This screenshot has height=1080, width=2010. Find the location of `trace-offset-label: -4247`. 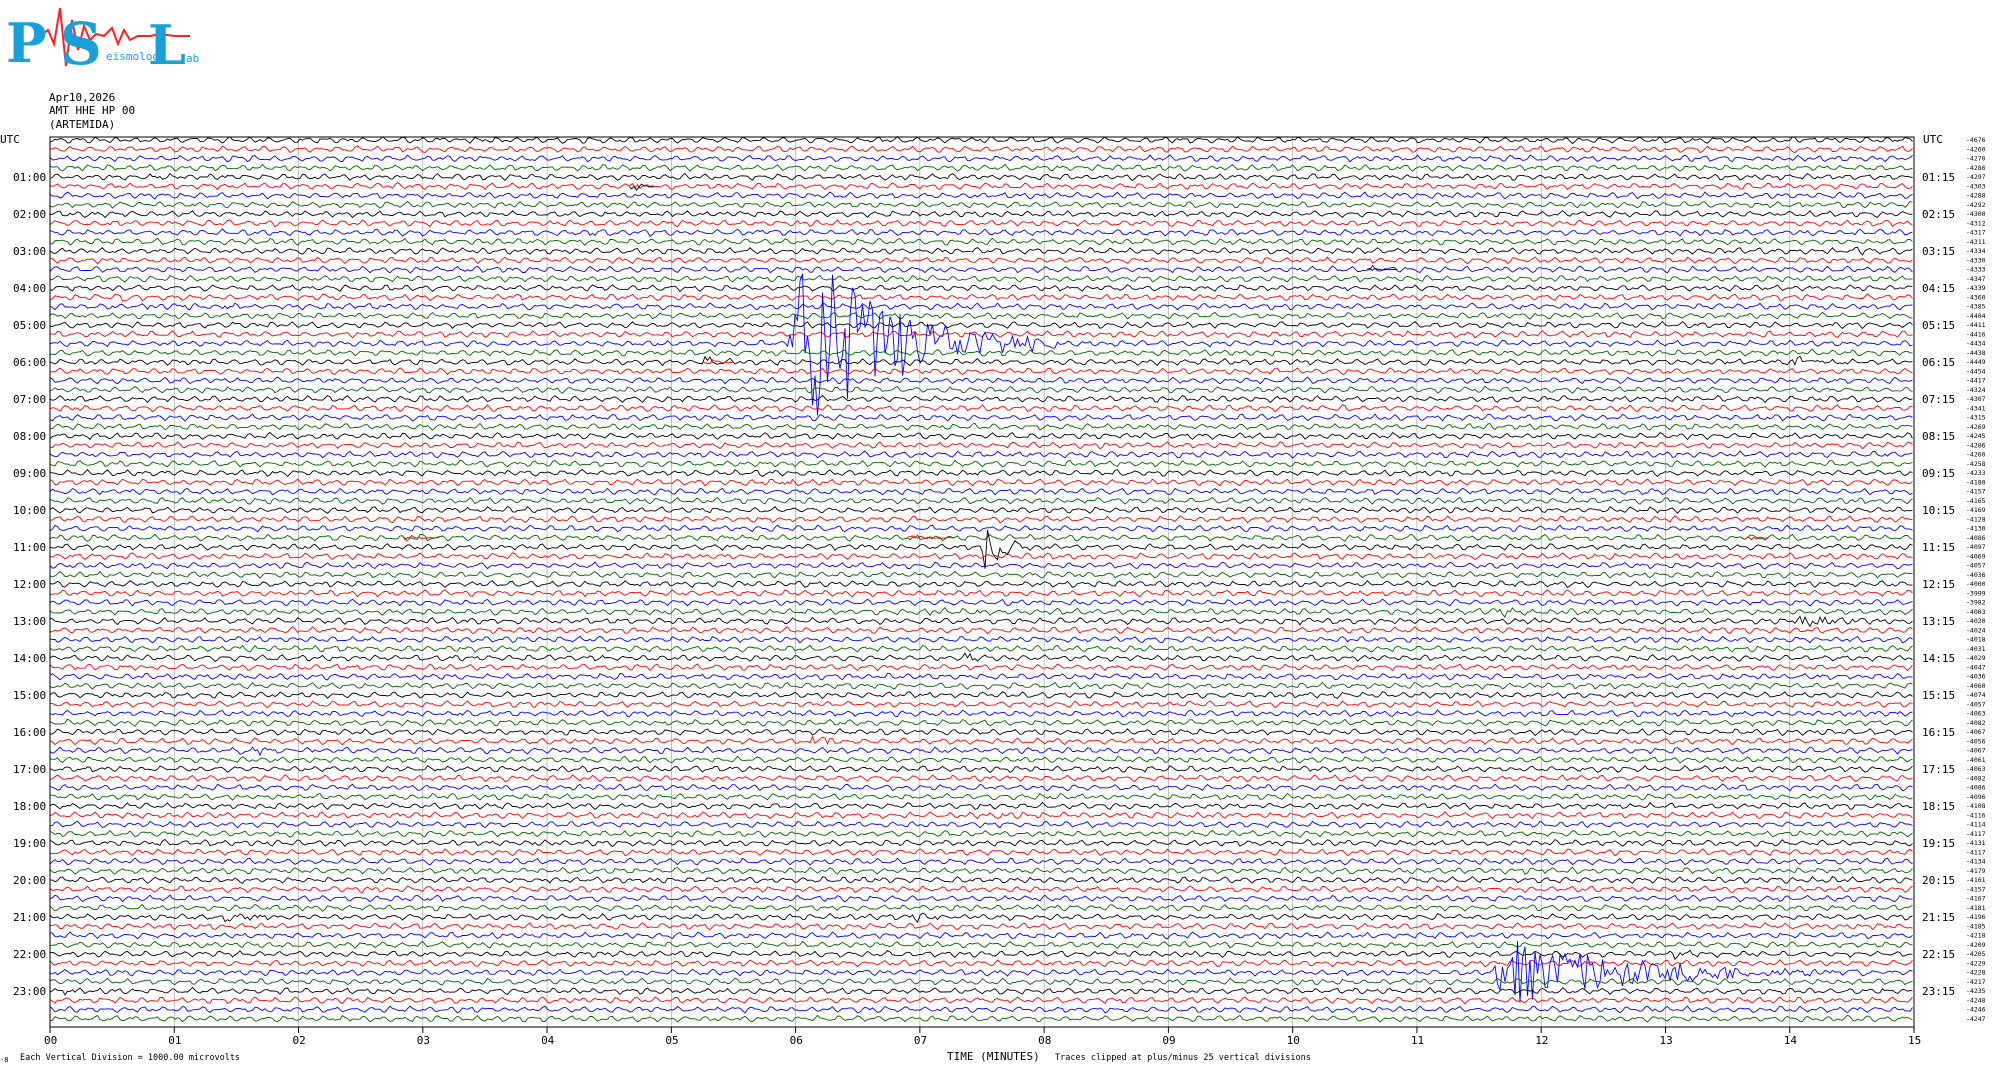

trace-offset-label: -4247 is located at coordinates (1976, 1019).